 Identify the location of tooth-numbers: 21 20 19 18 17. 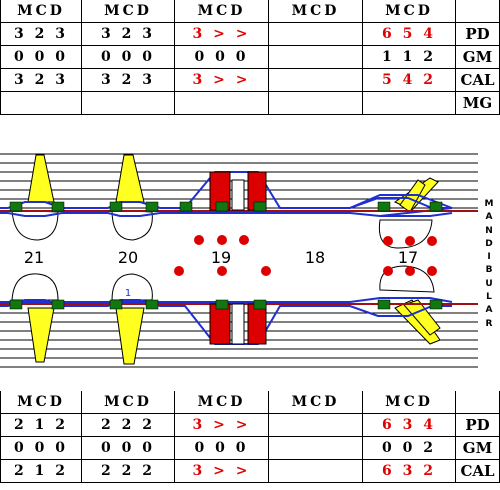
(221, 257).